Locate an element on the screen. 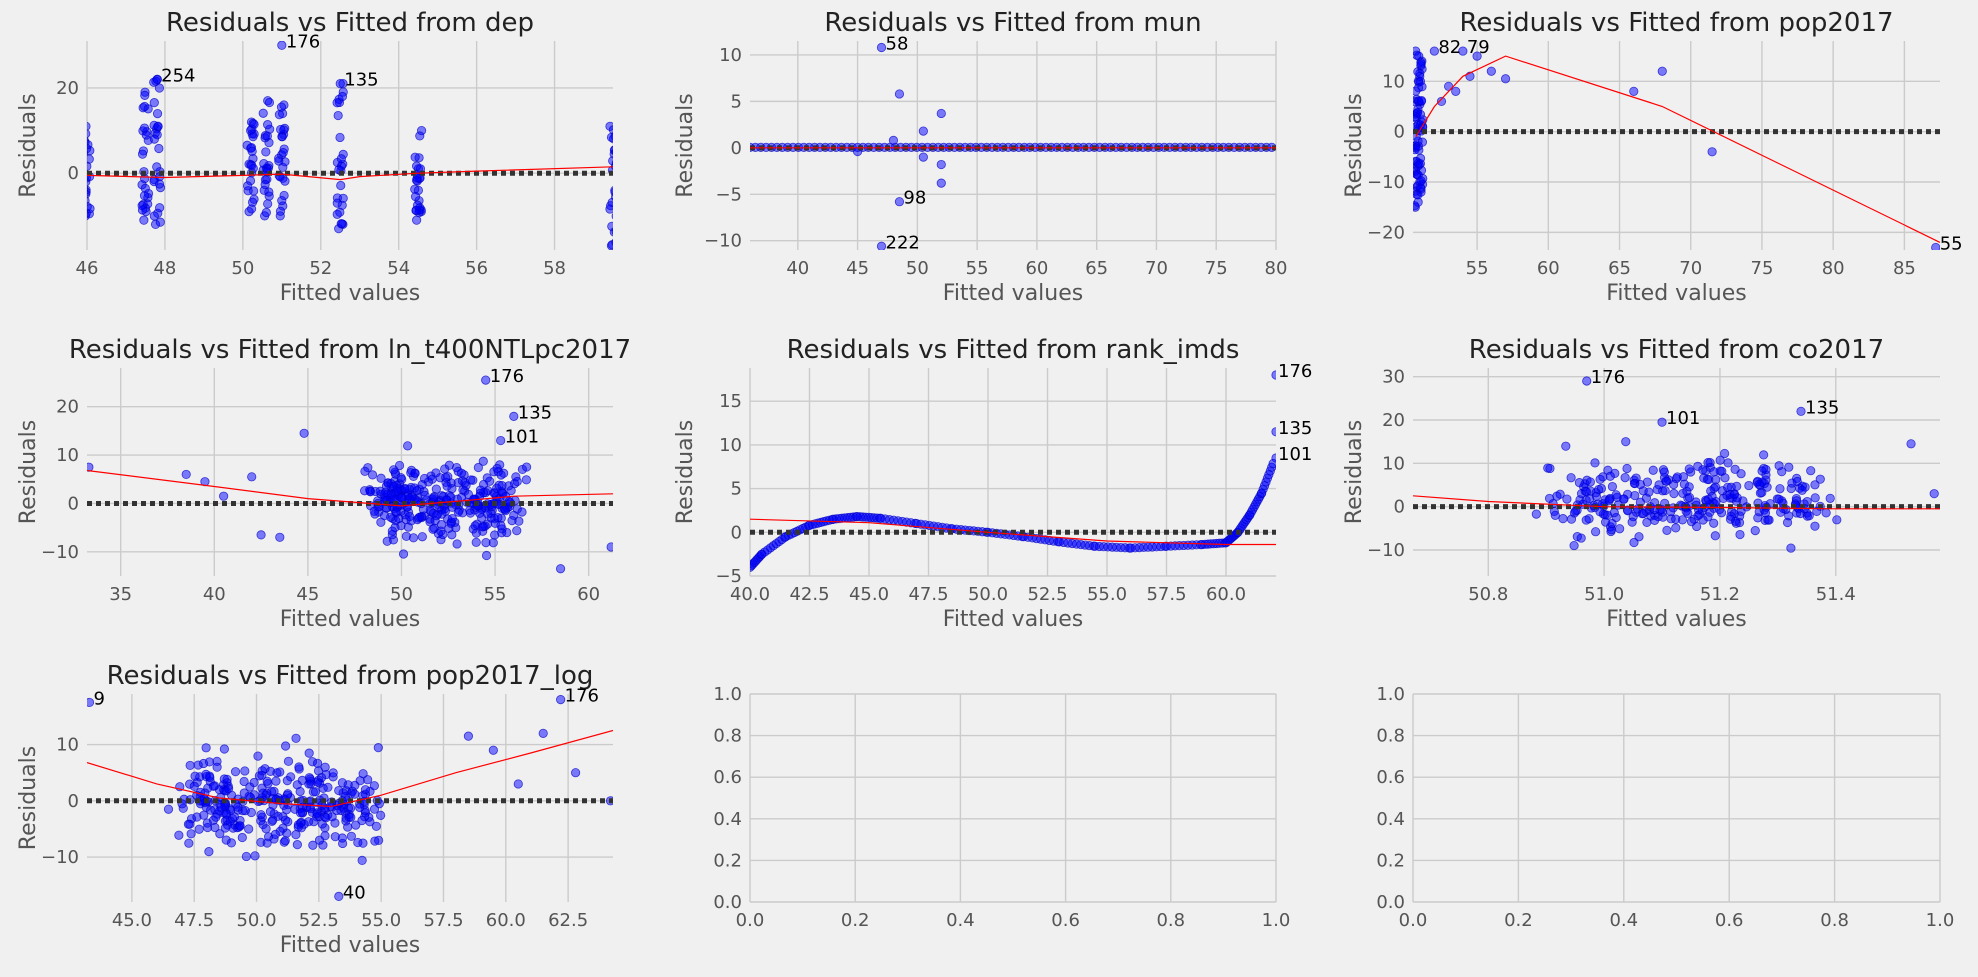  y-axis-label: Residuals is located at coordinates (1354, 472).